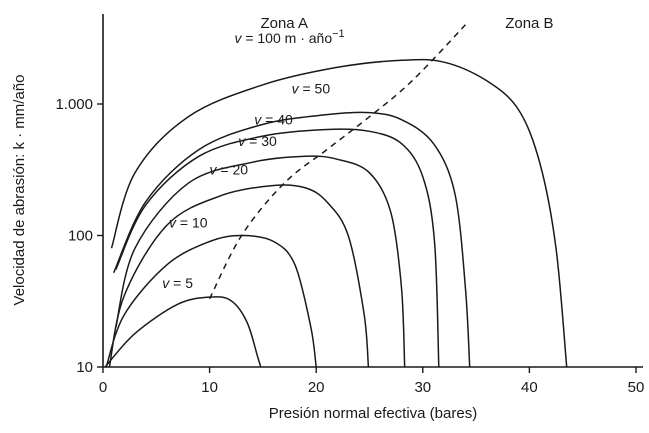 The width and height of the screenshot is (649, 433). Describe the element at coordinates (529, 23) in the screenshot. I see `zone-label: Zona B` at that location.